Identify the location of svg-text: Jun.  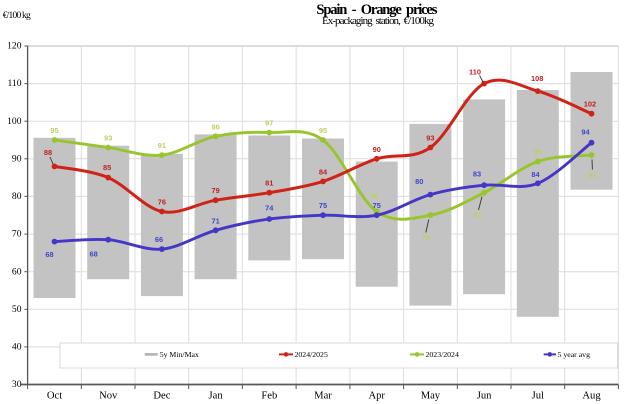
(484, 396).